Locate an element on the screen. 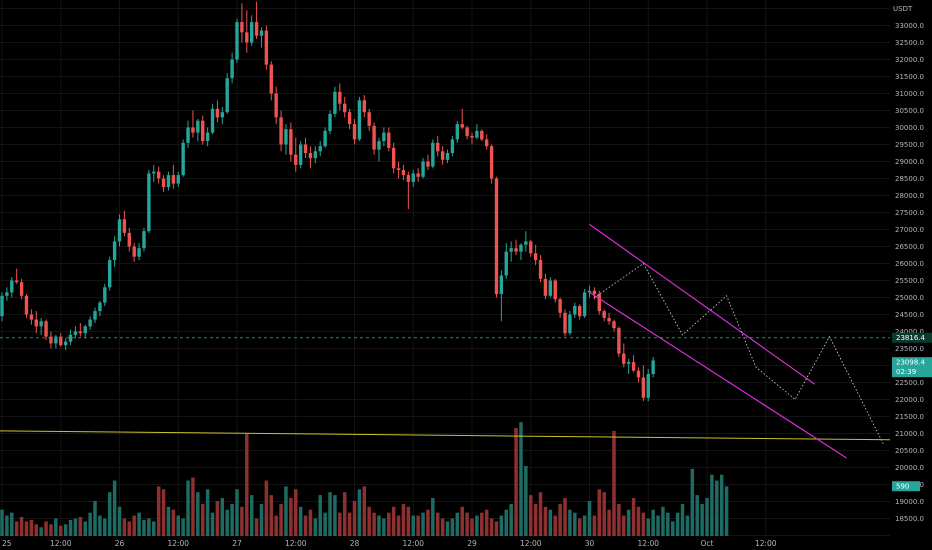 The height and width of the screenshot is (550, 932). time-tick-label: Oct is located at coordinates (707, 543).